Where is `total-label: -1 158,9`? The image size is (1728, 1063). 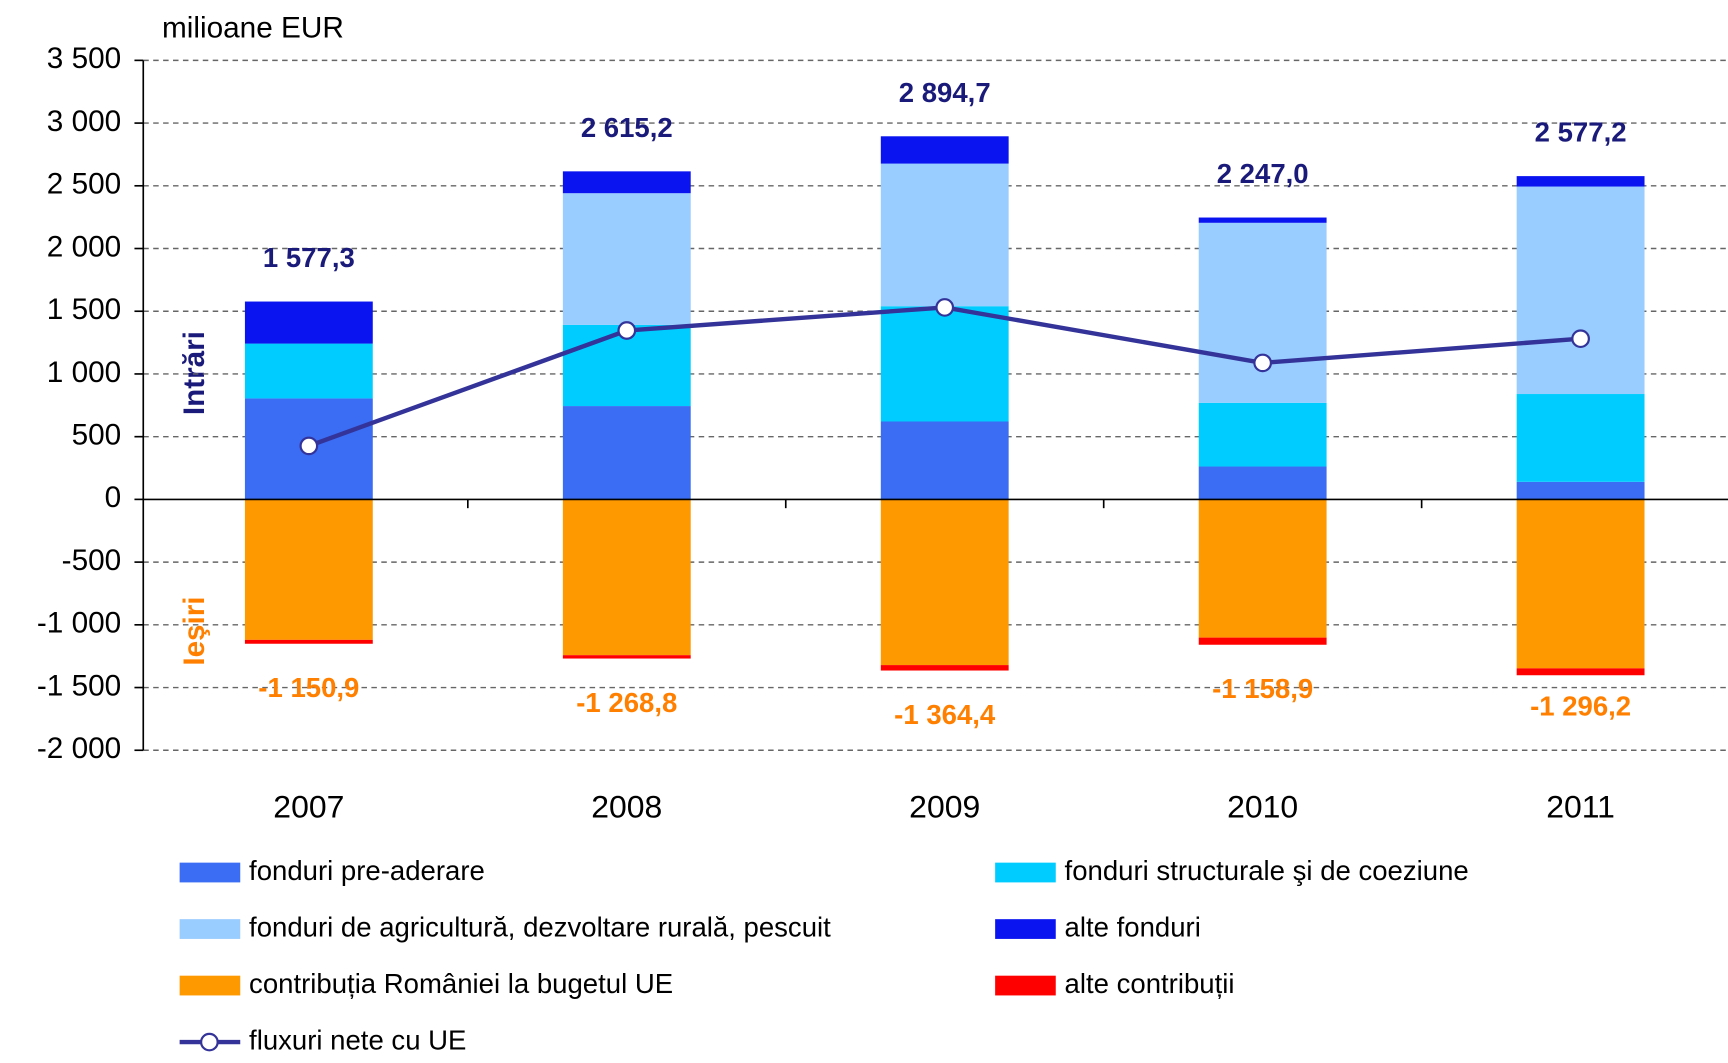
total-label: -1 158,9 is located at coordinates (1262, 688).